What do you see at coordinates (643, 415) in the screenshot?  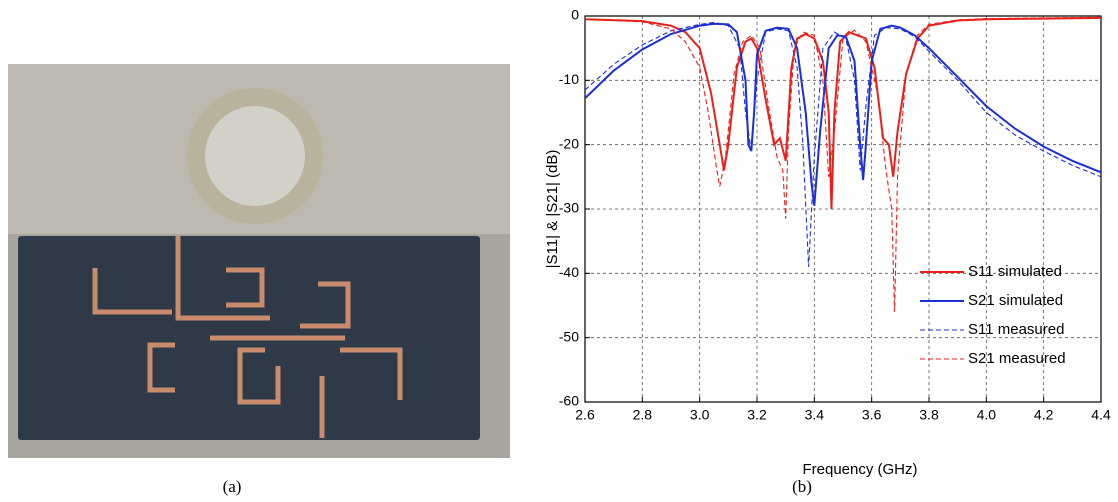 I see `x-tick-label: 2.8` at bounding box center [643, 415].